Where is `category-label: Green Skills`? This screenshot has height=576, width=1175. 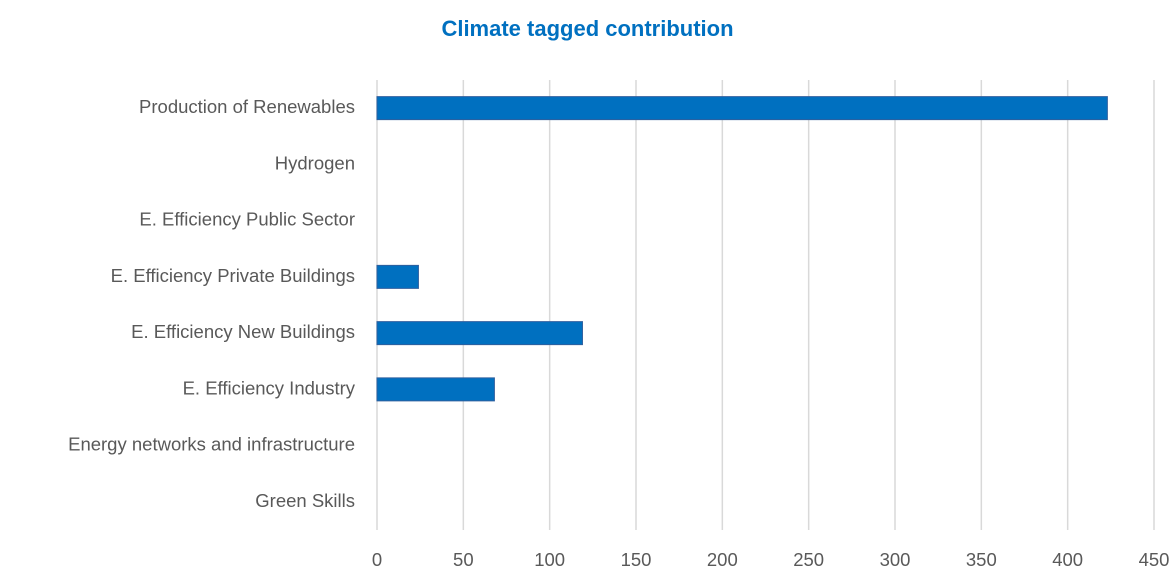 category-label: Green Skills is located at coordinates (305, 500).